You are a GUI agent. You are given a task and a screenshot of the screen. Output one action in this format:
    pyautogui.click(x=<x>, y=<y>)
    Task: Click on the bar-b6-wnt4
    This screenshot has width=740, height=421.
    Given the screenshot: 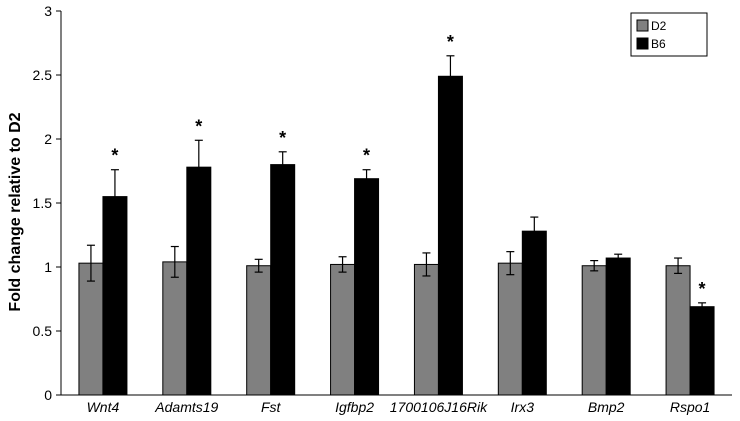 What is the action you would take?
    pyautogui.click(x=115, y=296)
    